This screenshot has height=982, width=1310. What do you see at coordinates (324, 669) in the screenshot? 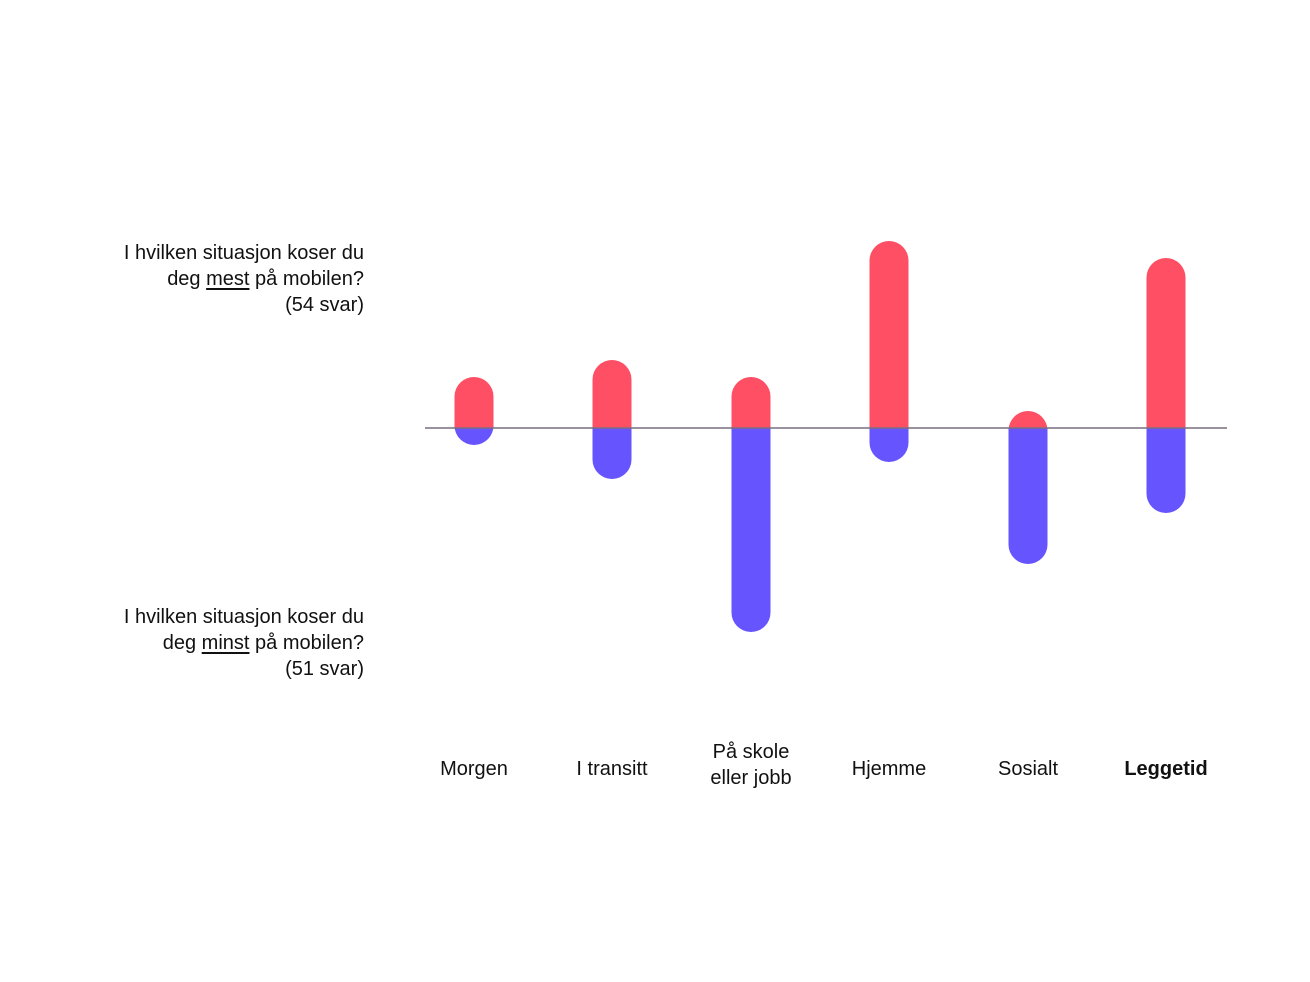
I see `question-least-count: (51 svar)` at bounding box center [324, 669].